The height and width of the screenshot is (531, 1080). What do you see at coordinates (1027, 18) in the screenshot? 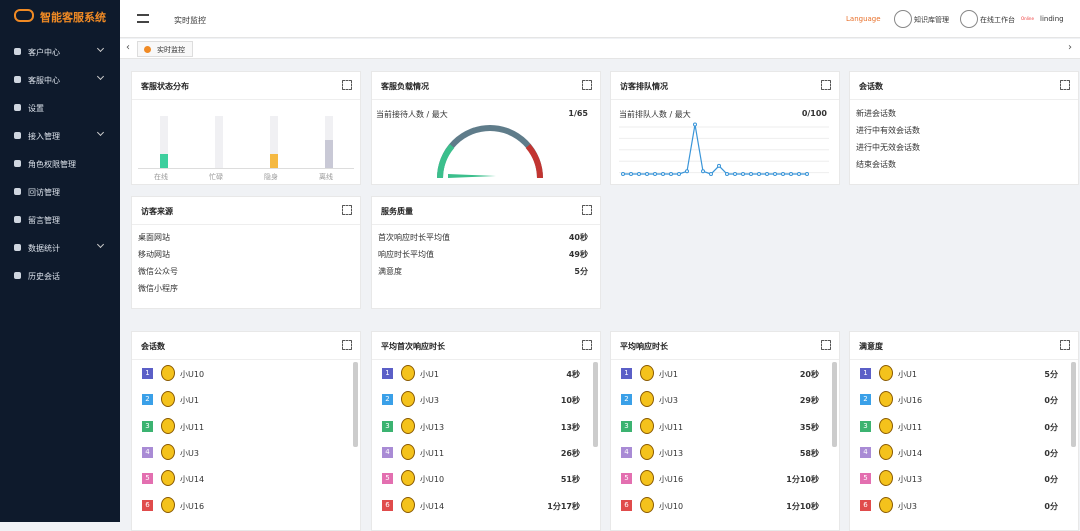
I see `user-status: Online` at bounding box center [1027, 18].